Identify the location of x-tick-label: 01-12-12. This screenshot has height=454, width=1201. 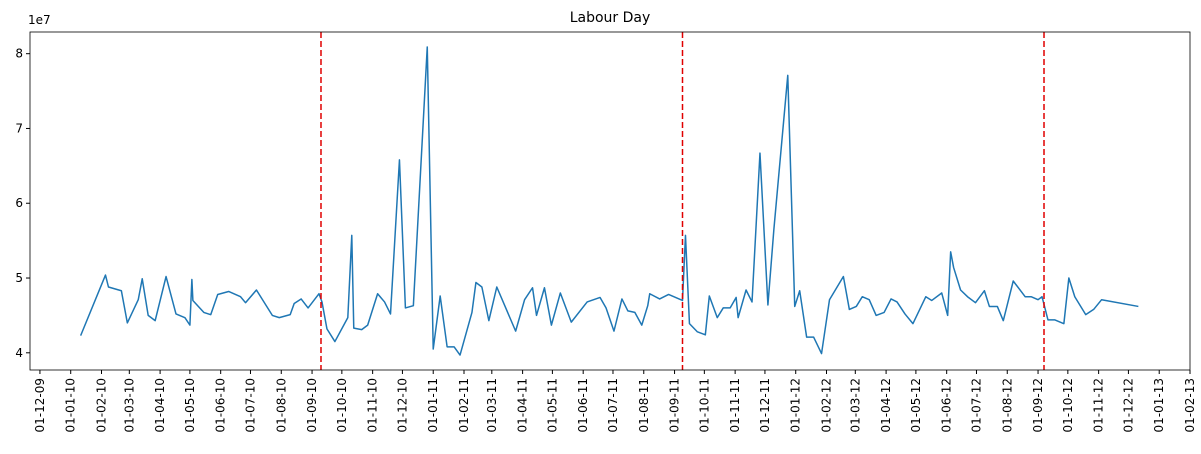
(1128, 405).